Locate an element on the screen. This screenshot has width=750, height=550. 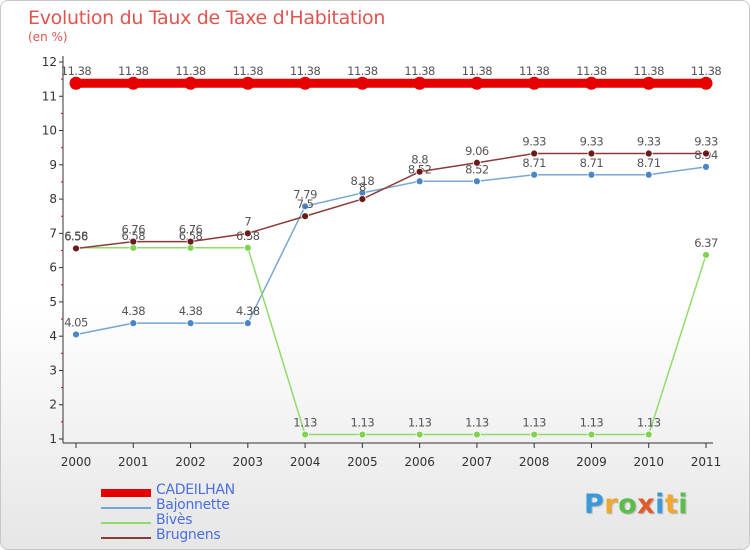
biv-s-data-label: 6.37 is located at coordinates (706, 243).